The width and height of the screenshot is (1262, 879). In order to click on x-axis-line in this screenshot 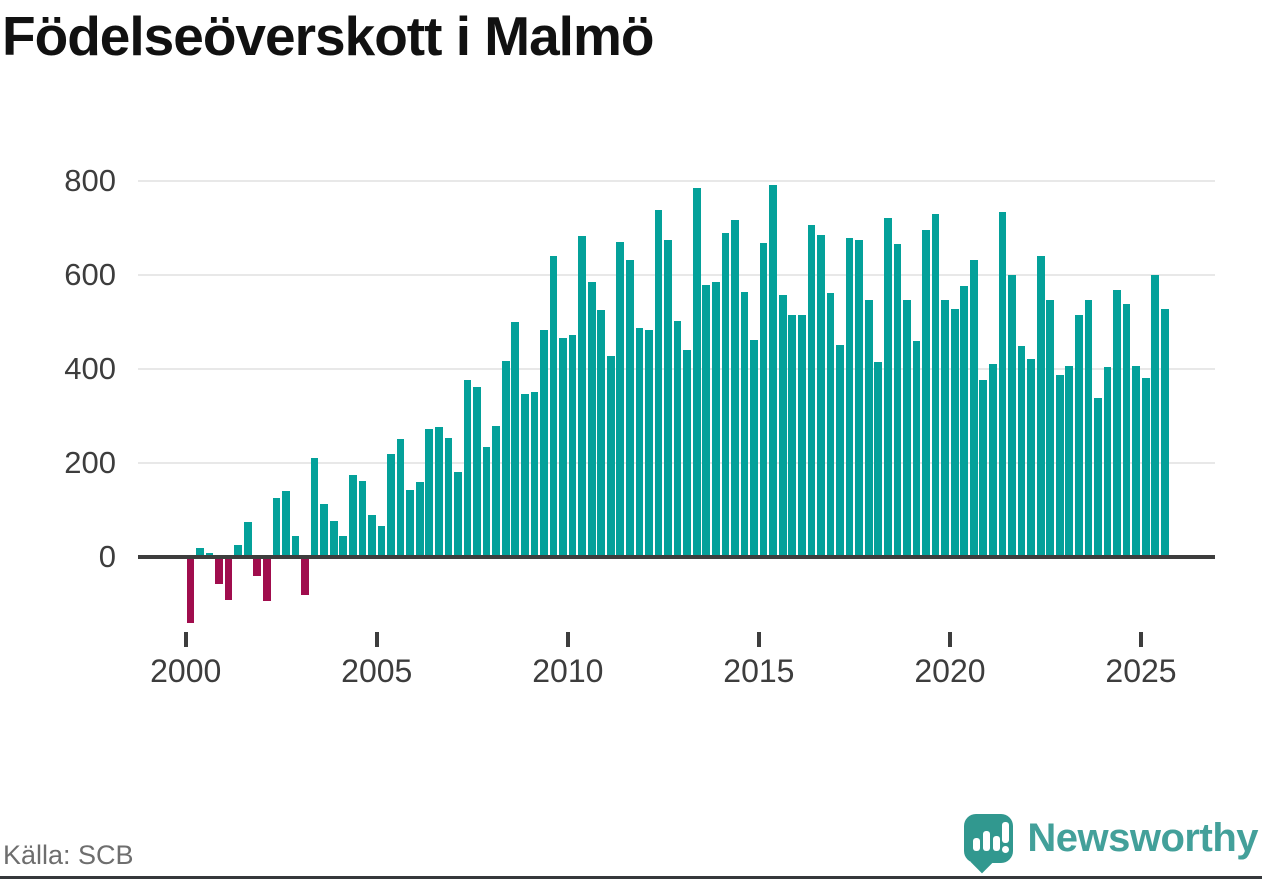, I will do `click(676, 557)`.